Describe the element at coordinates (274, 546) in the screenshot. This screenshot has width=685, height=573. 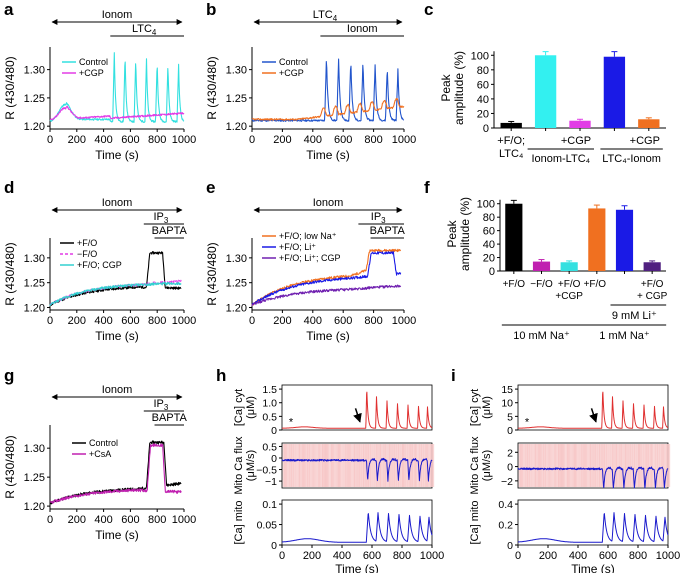
I see `y-tick-label: 0` at that location.